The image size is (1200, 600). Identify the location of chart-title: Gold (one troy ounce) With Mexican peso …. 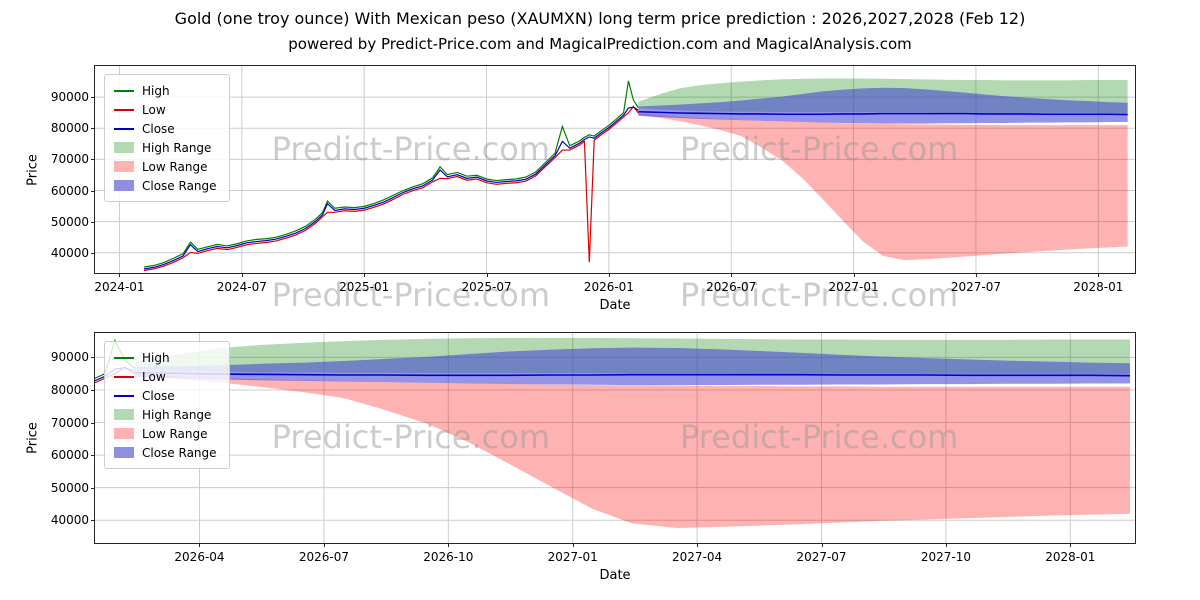
(600, 18).